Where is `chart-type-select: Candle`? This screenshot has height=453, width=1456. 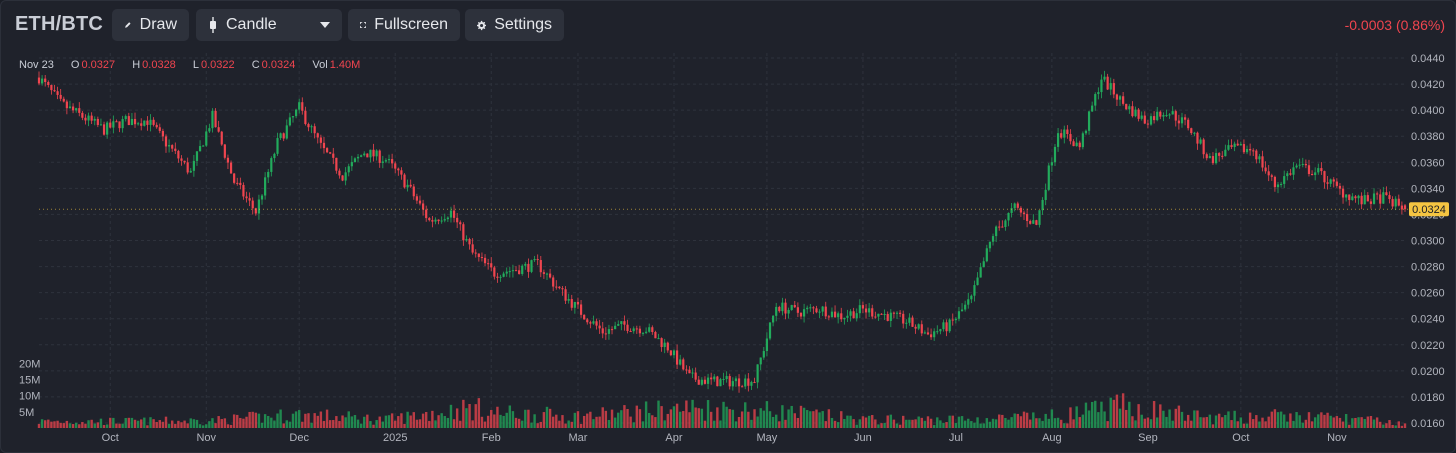 chart-type-select: Candle is located at coordinates (269, 25).